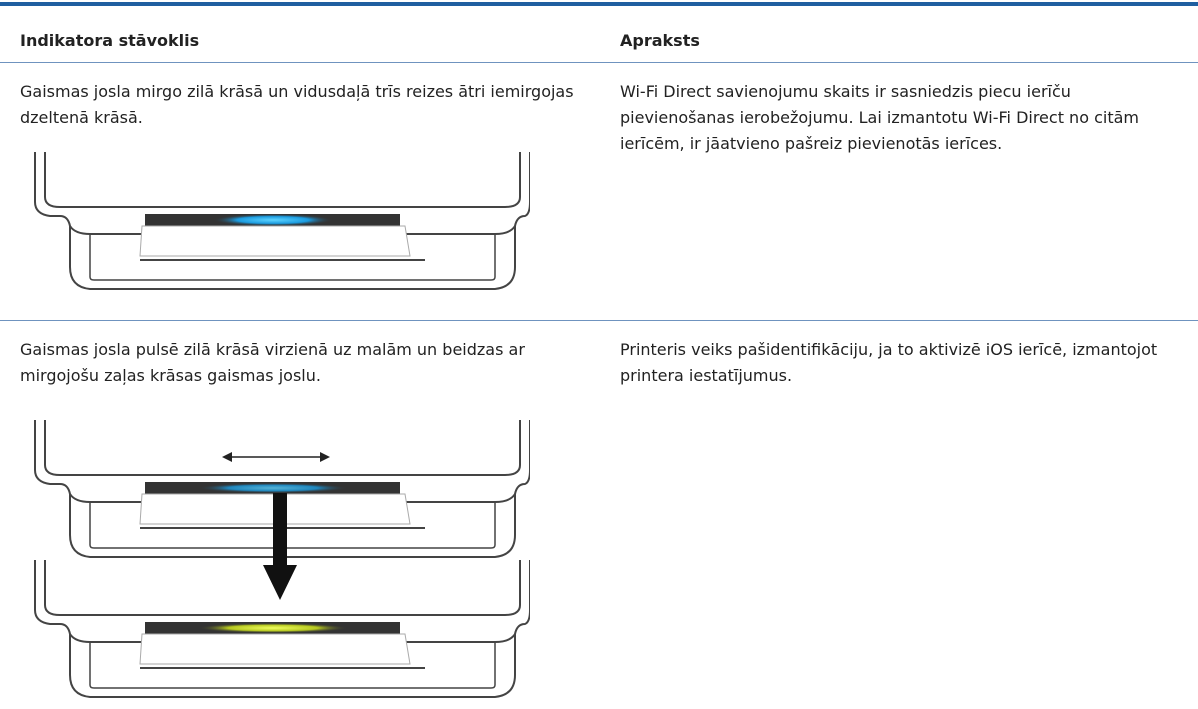  I want to click on header-rule, so click(599, 62).